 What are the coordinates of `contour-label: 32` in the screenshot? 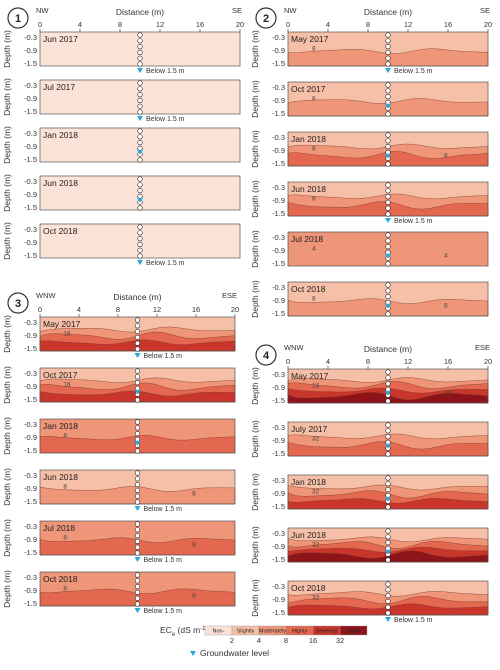 It's located at (316, 545).